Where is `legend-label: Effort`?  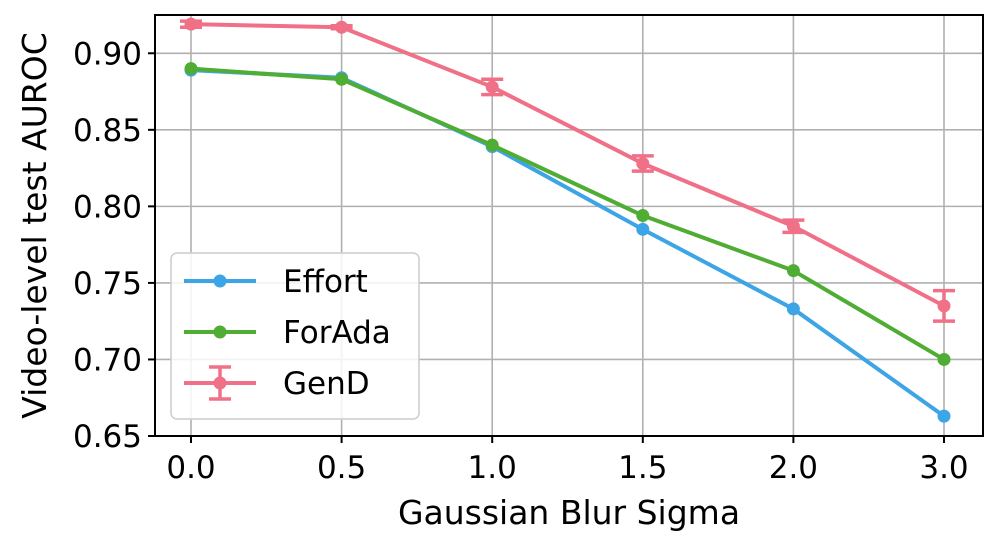
legend-label: Effort is located at coordinates (325, 282).